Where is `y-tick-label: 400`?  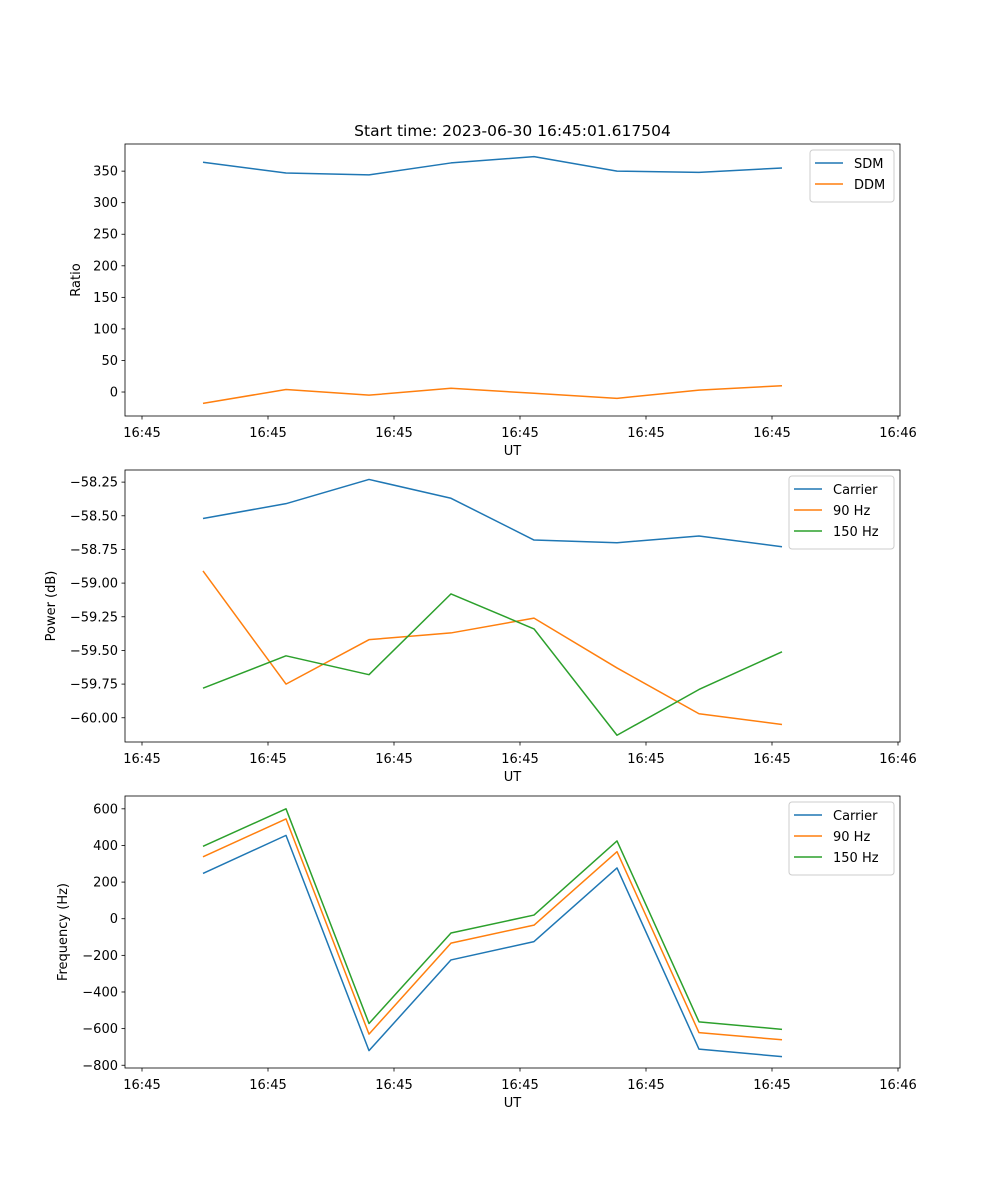 y-tick-label: 400 is located at coordinates (105, 846).